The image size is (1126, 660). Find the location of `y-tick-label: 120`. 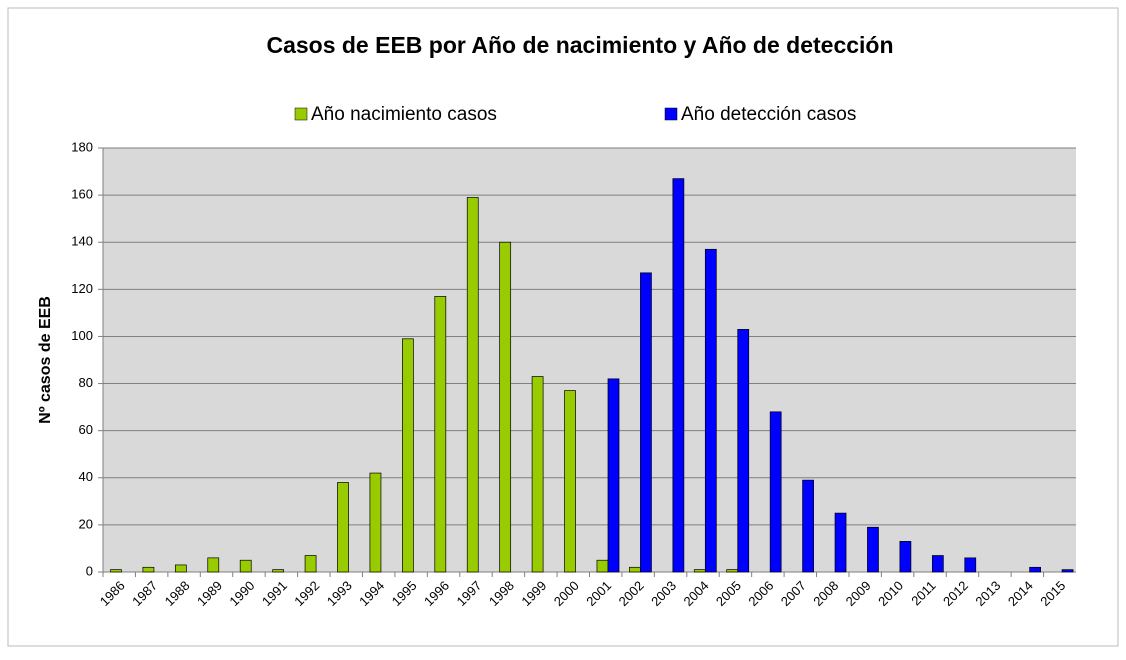

y-tick-label: 120 is located at coordinates (82, 288).